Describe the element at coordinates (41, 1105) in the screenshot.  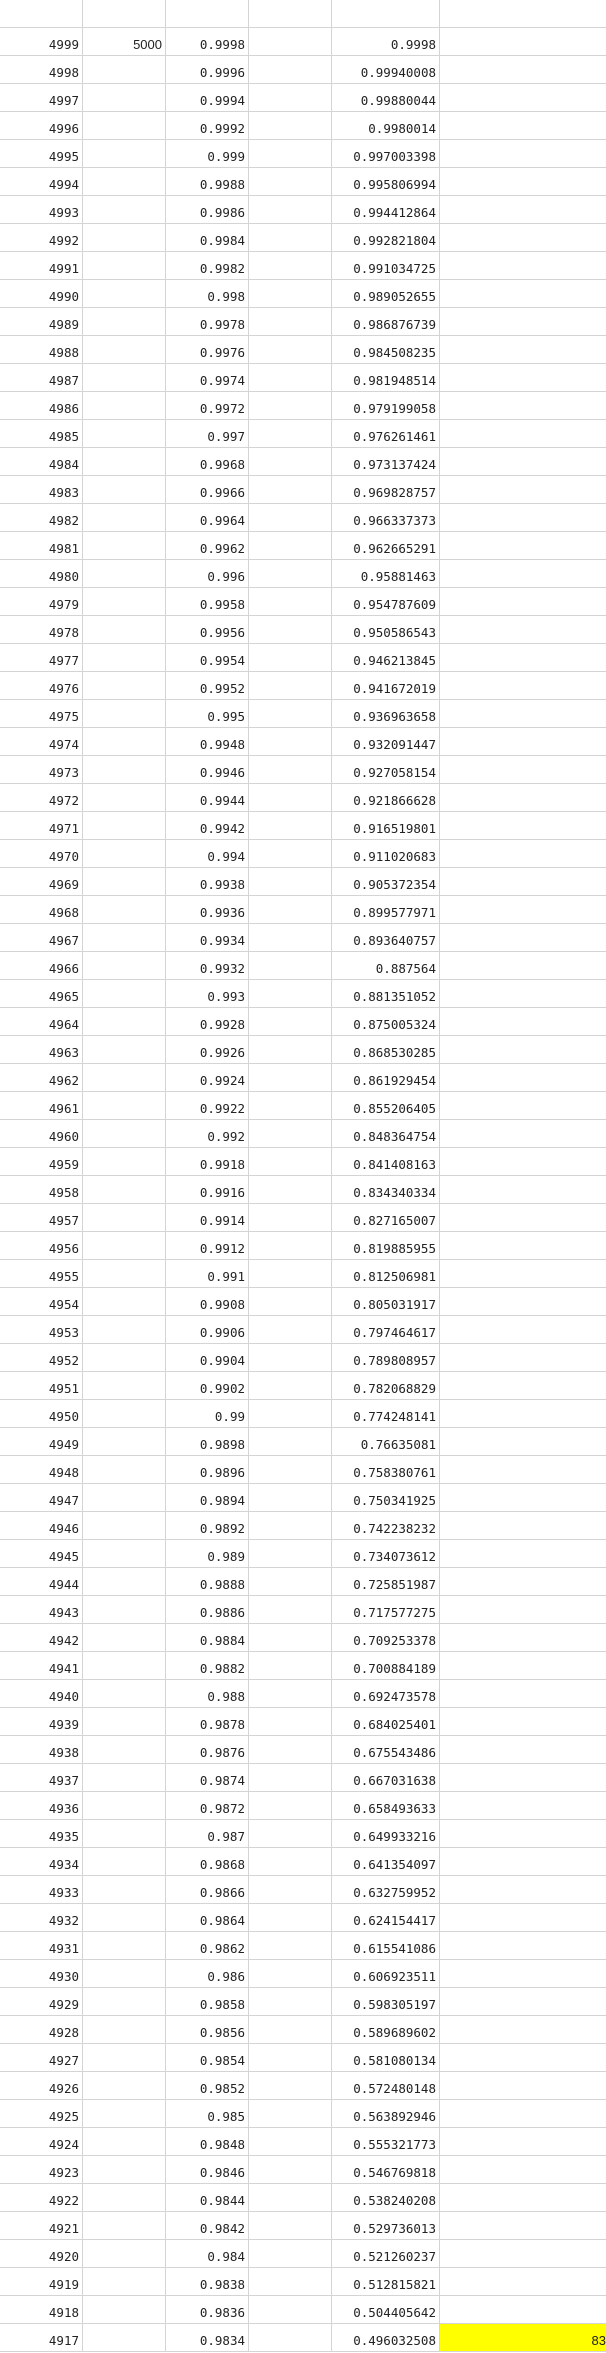
I see `cell-a: 4961` at that location.